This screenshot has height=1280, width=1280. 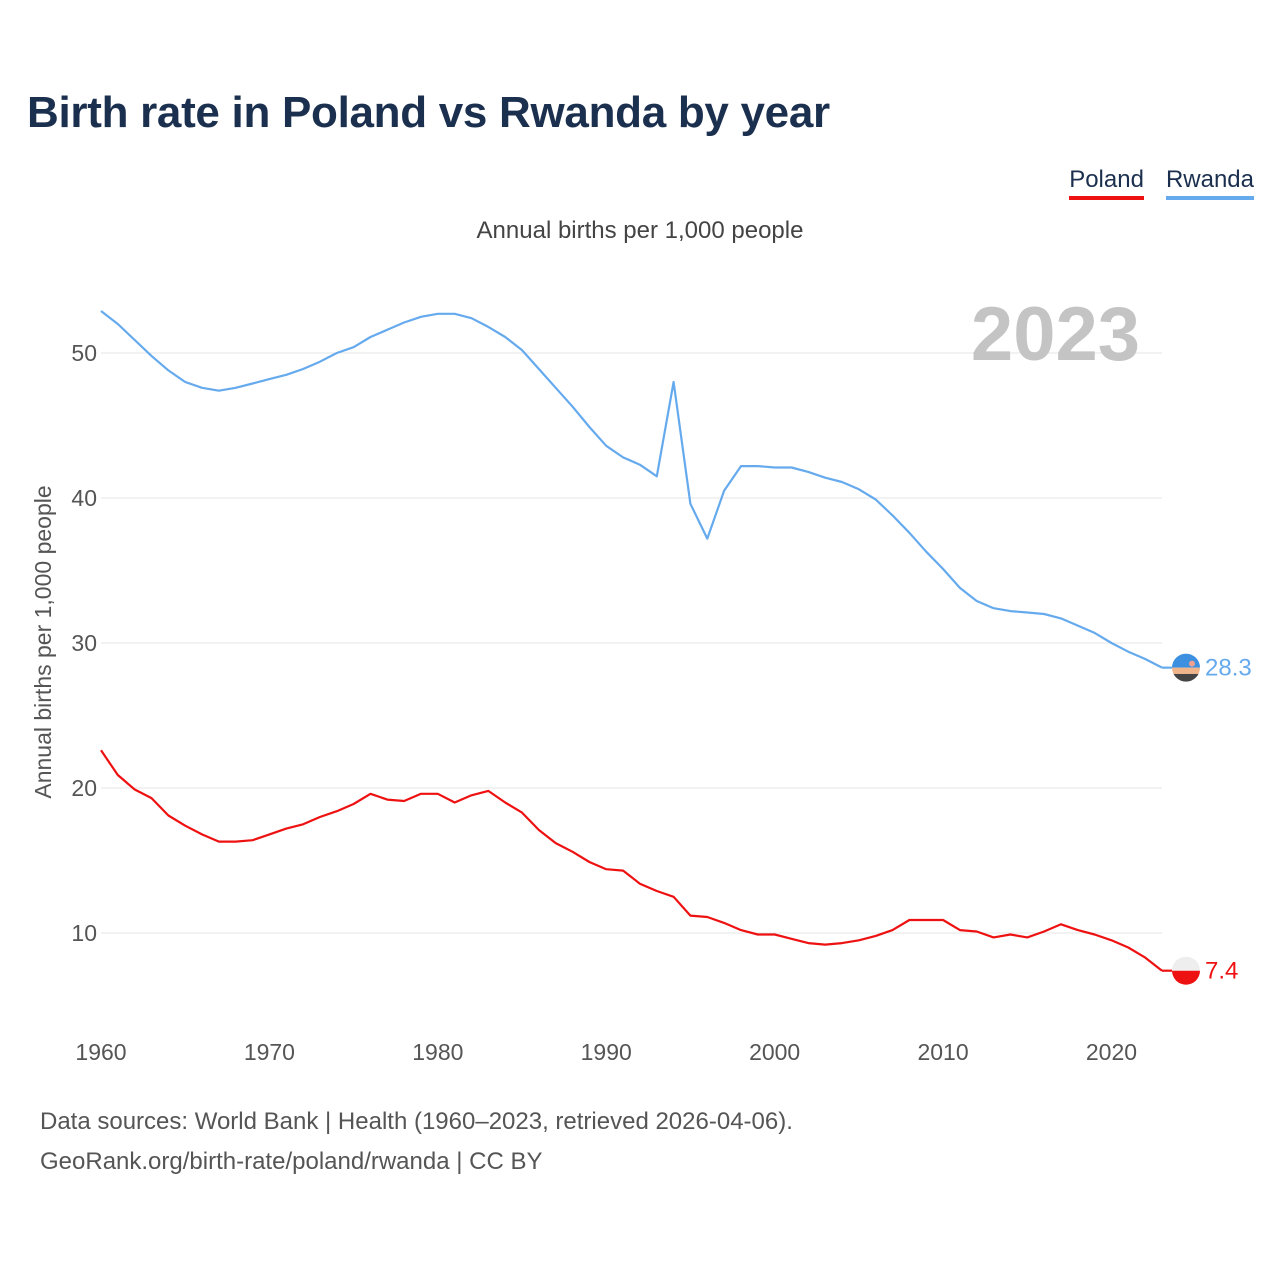 I want to click on chart-subtitle: Annual births per 1,000 people, so click(x=640, y=230).